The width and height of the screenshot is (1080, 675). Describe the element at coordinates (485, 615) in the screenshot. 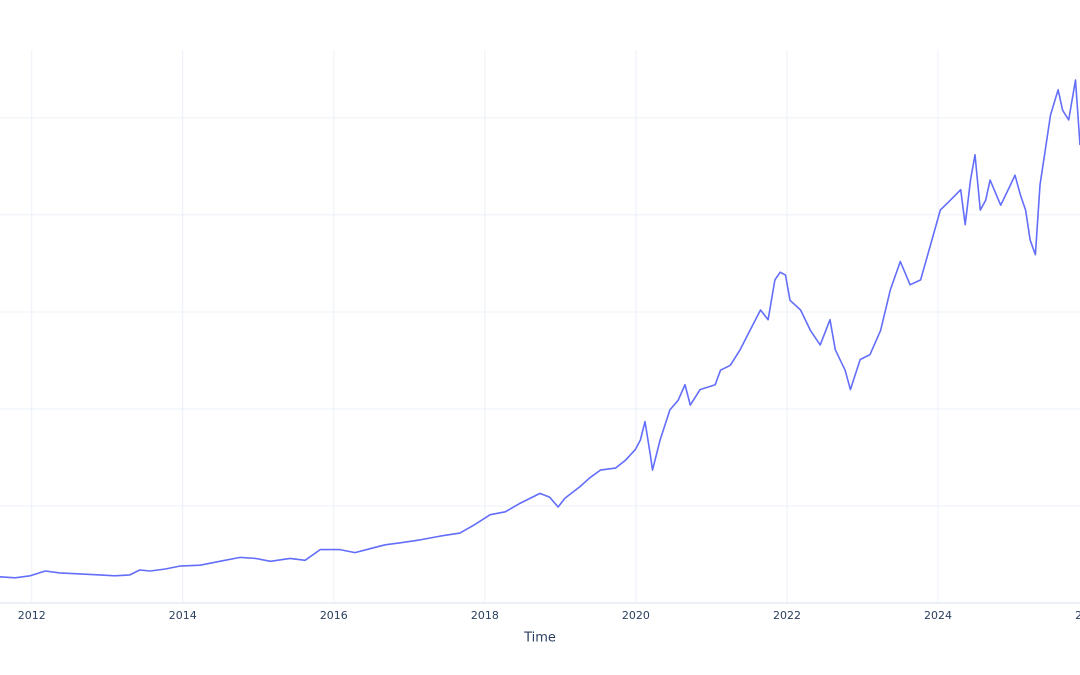

I see `x-tick-label: 2018` at that location.